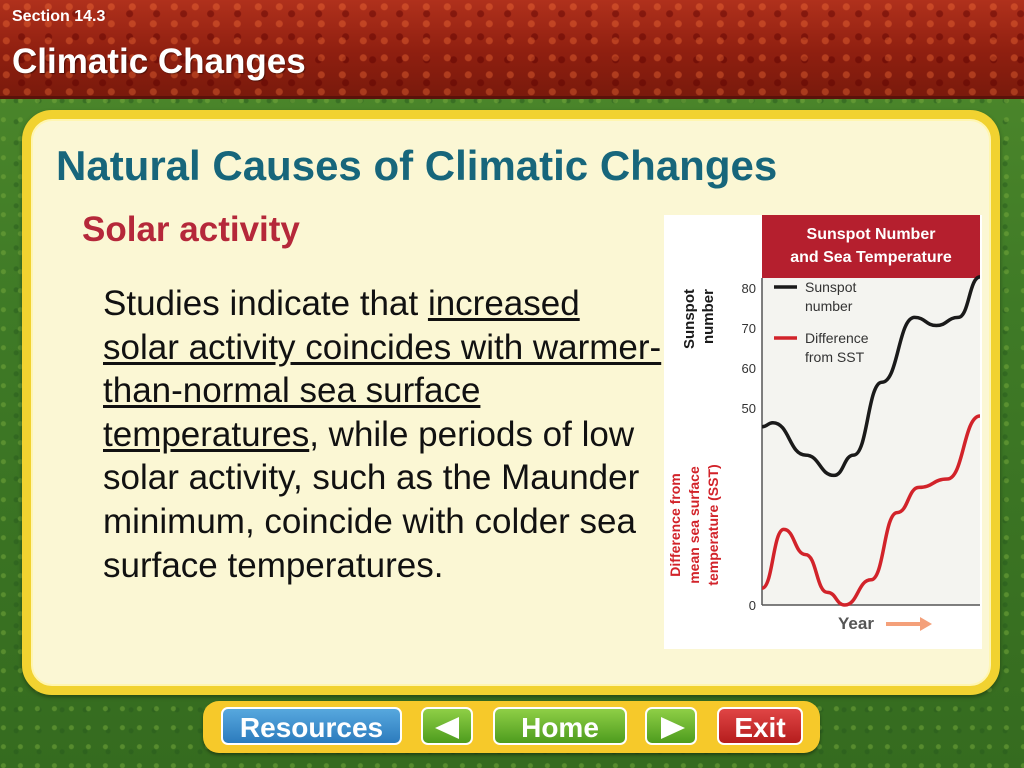 Image resolution: width=1024 pixels, height=768 pixels. What do you see at coordinates (871, 510) in the screenshot?
I see `chart-series-sst` at bounding box center [871, 510].